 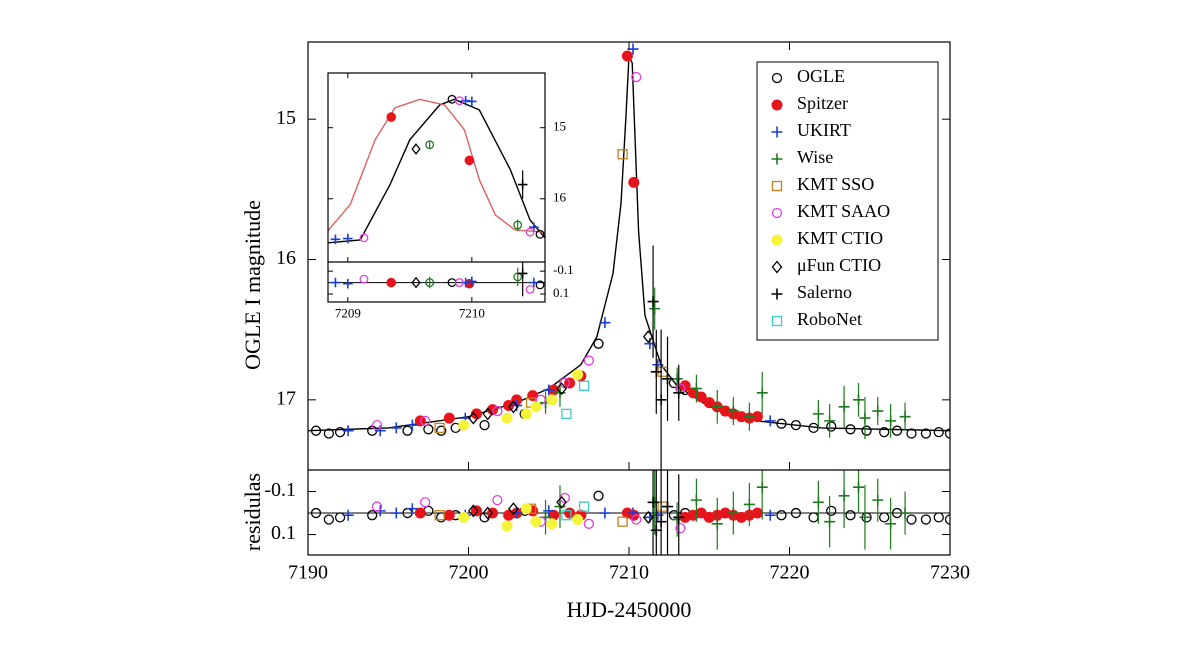 What do you see at coordinates (790, 573) in the screenshot?
I see `x-tick-label: 7220` at bounding box center [790, 573].